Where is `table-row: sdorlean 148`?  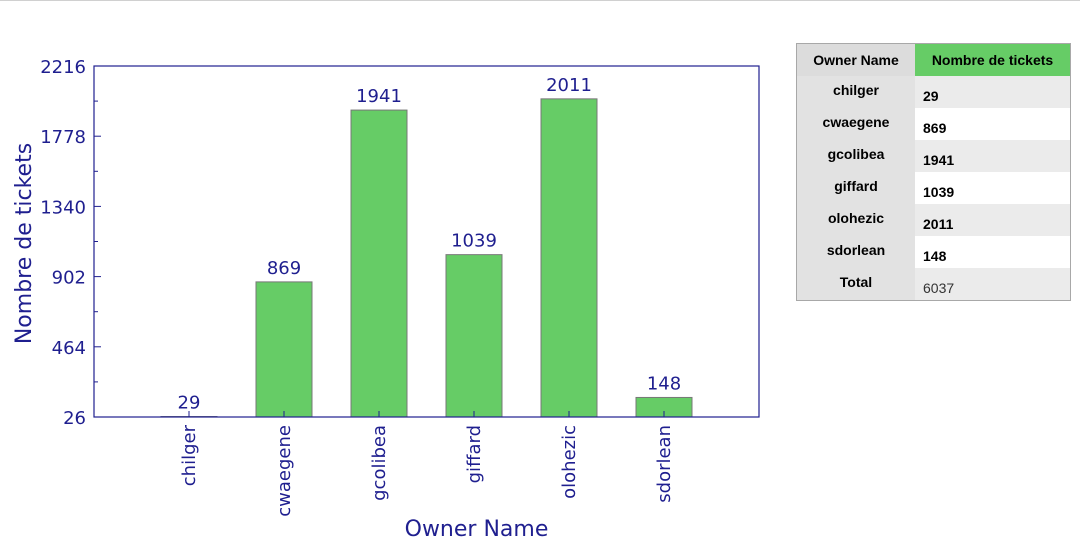 table-row: sdorlean 148 is located at coordinates (933, 252).